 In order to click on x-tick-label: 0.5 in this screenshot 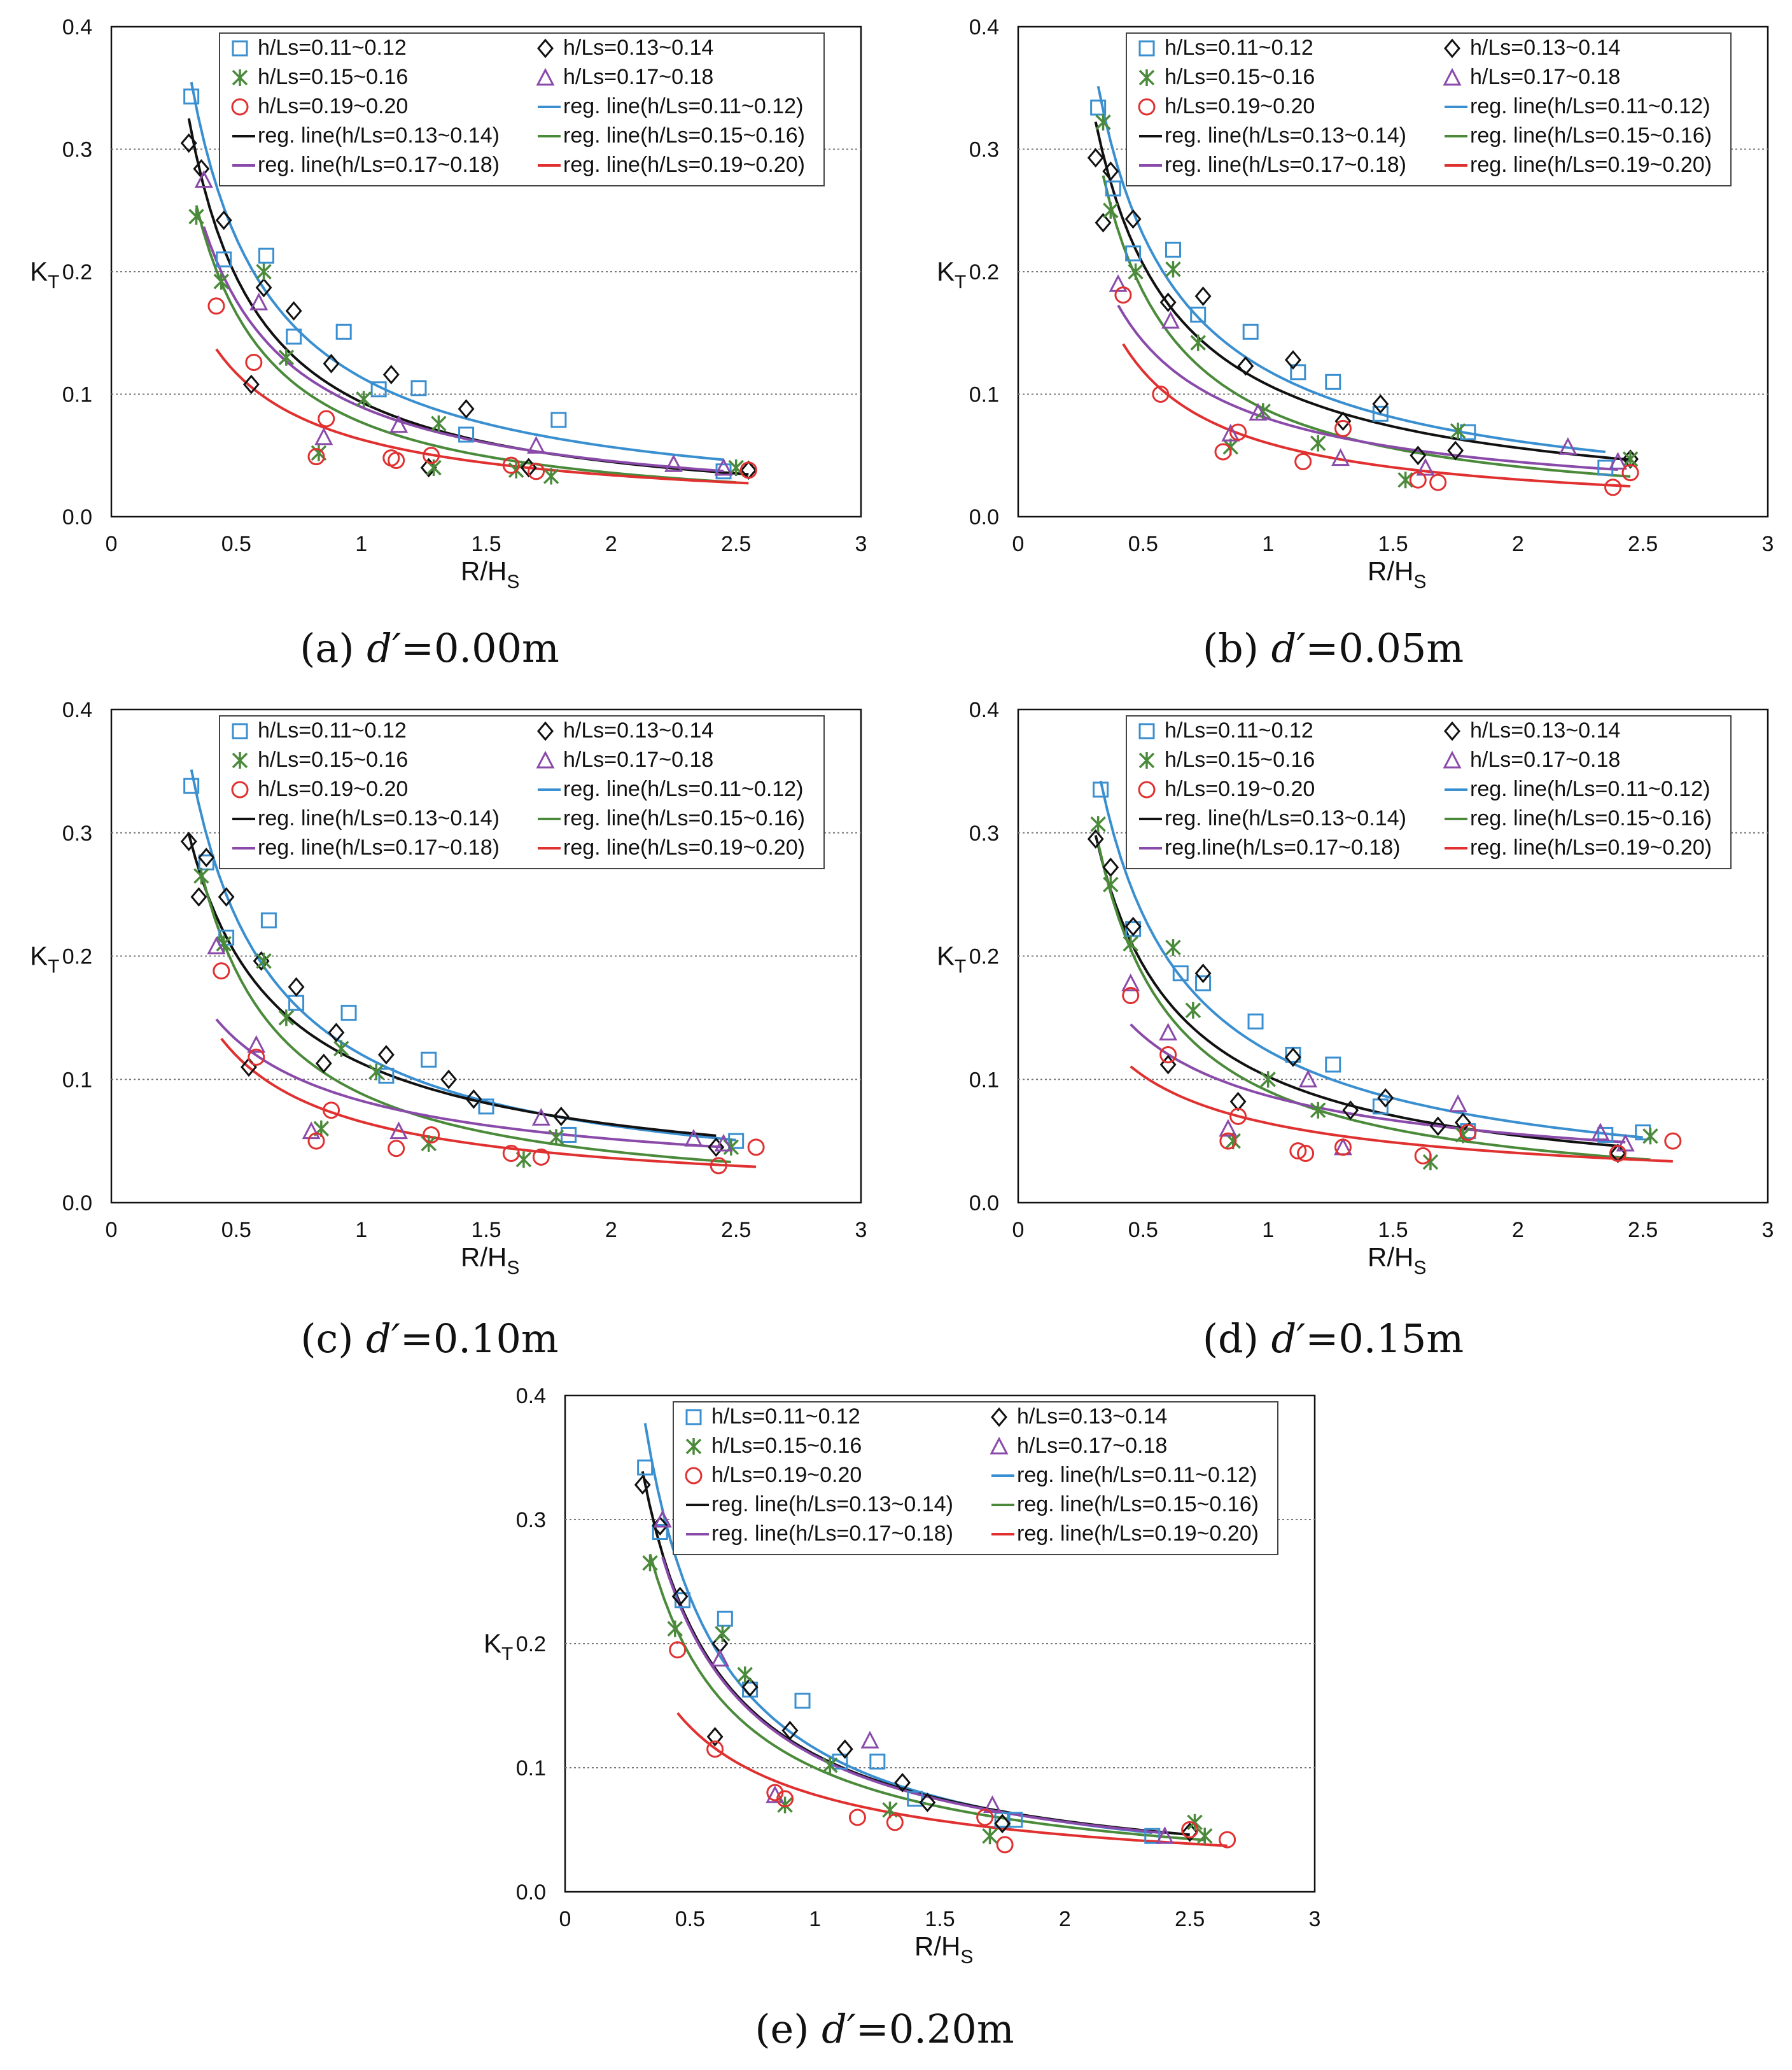, I will do `click(1143, 544)`.